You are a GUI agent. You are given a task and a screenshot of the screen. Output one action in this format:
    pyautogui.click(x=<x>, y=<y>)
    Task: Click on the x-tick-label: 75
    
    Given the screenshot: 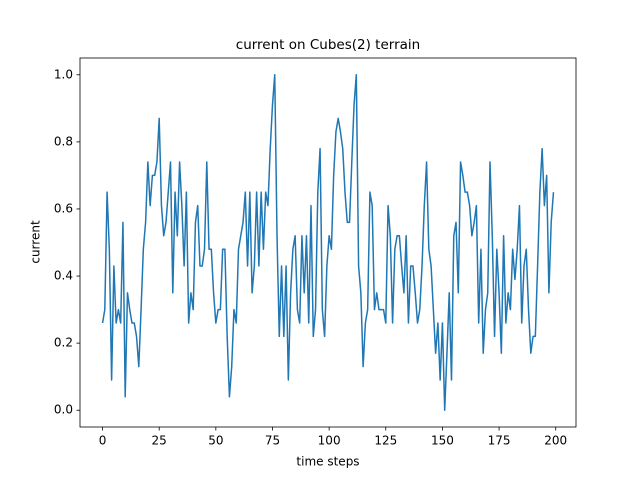 What is the action you would take?
    pyautogui.click(x=272, y=441)
    